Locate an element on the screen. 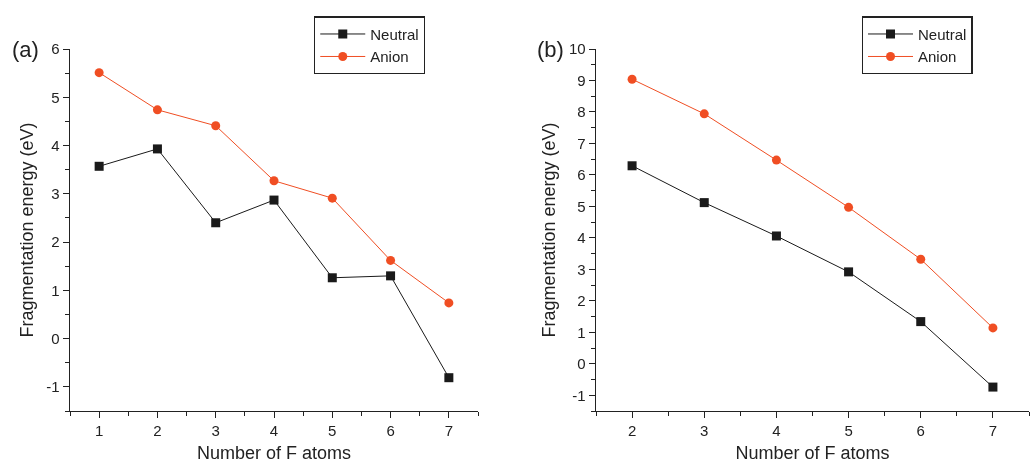 The width and height of the screenshot is (1033, 465). y-tick-label: 8 is located at coordinates (581, 112).